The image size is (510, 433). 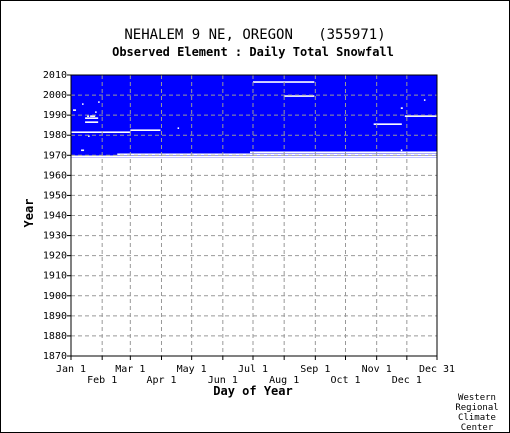 I want to click on x-tick-label: Aug 1, so click(x=284, y=380).